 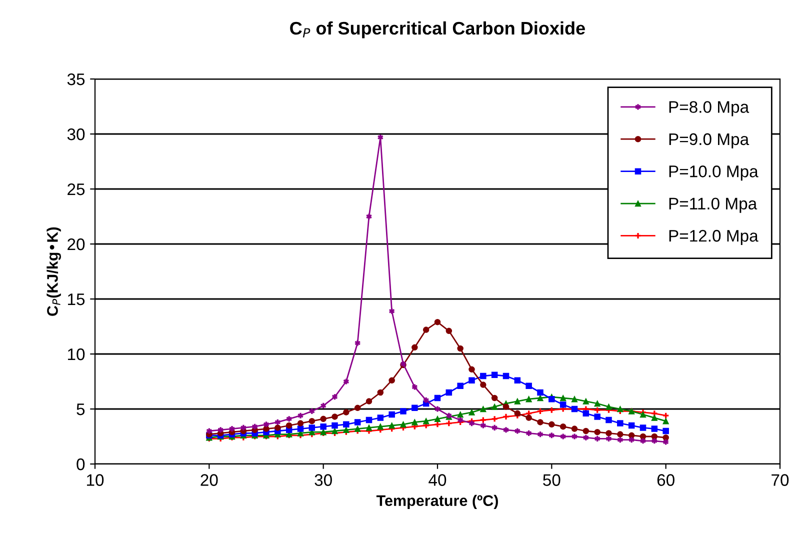 What do you see at coordinates (709, 108) in the screenshot?
I see `legend-label: P=8.0 Mpa` at bounding box center [709, 108].